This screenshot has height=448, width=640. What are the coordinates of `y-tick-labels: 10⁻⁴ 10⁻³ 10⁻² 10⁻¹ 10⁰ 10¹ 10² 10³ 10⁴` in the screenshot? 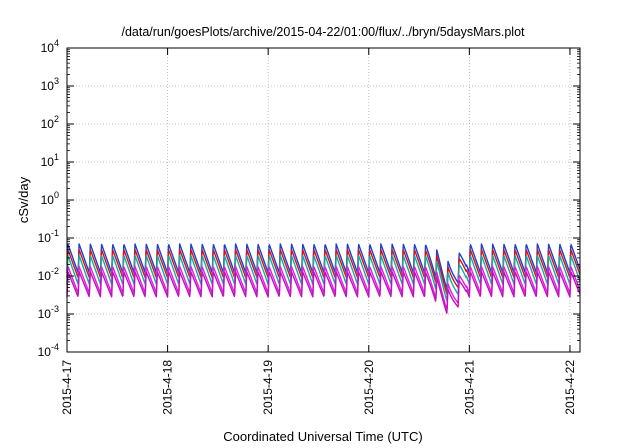 It's located at (48, 198).